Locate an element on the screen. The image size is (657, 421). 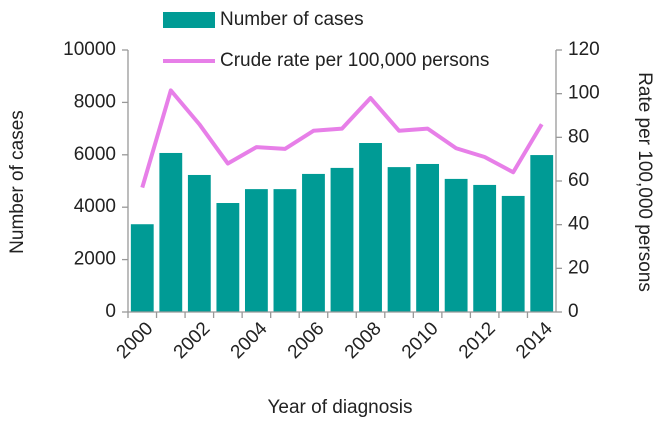
y-tick-label: 6000 is located at coordinates (95, 154).